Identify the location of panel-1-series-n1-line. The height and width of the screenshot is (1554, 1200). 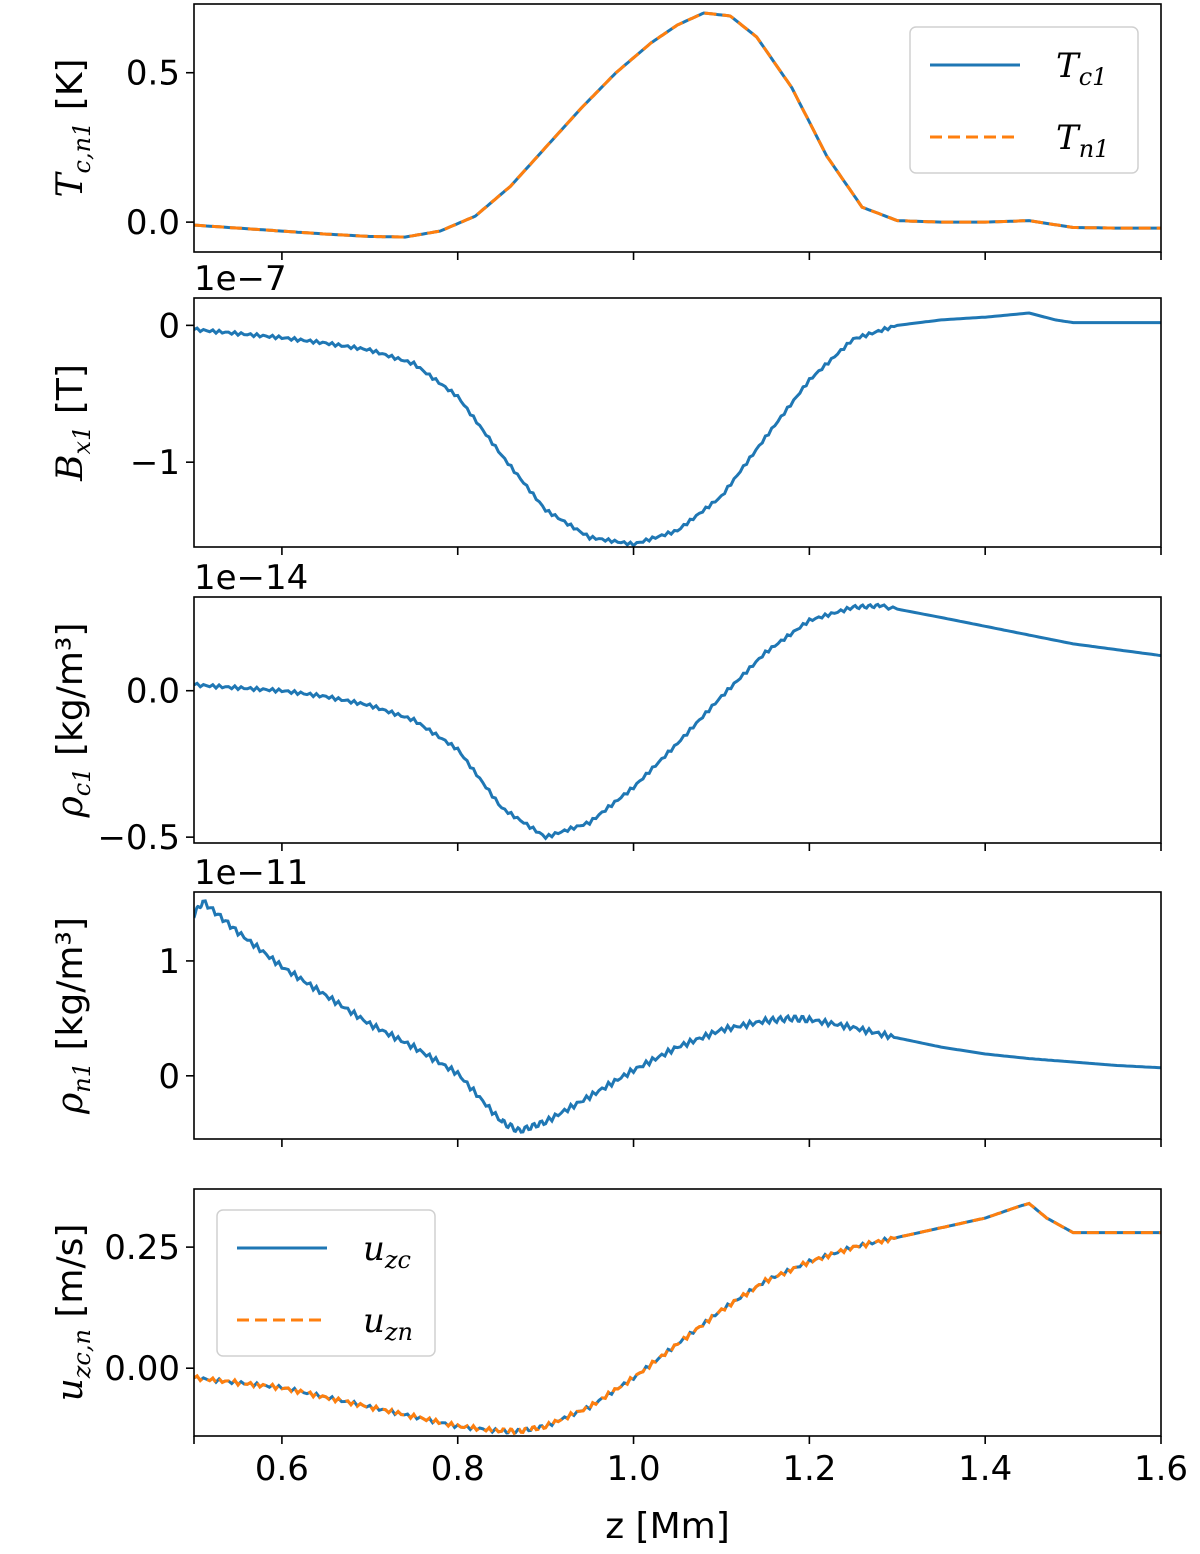
(677, 125).